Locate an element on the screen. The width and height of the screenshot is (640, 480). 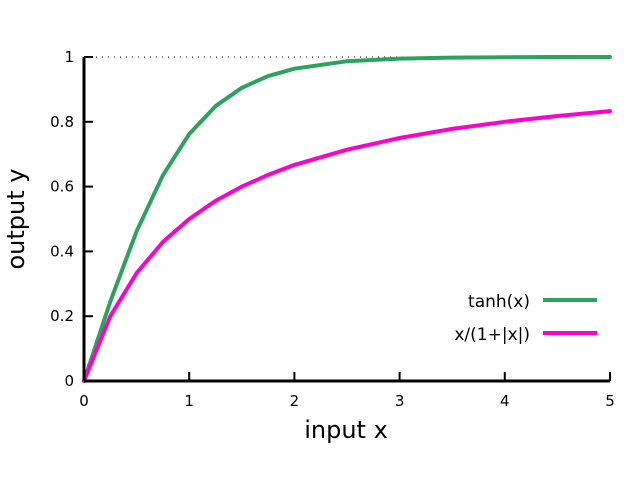
x-tick-label: 4 is located at coordinates (505, 401).